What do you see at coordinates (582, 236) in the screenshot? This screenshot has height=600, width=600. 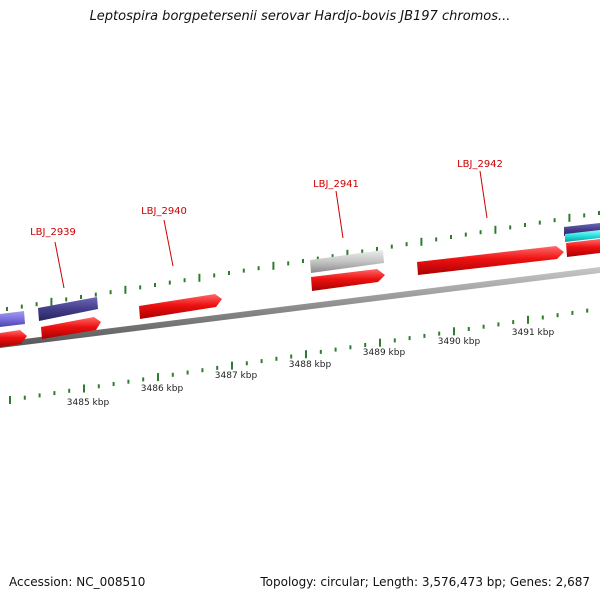 I see `gene-cyan-right` at bounding box center [582, 236].